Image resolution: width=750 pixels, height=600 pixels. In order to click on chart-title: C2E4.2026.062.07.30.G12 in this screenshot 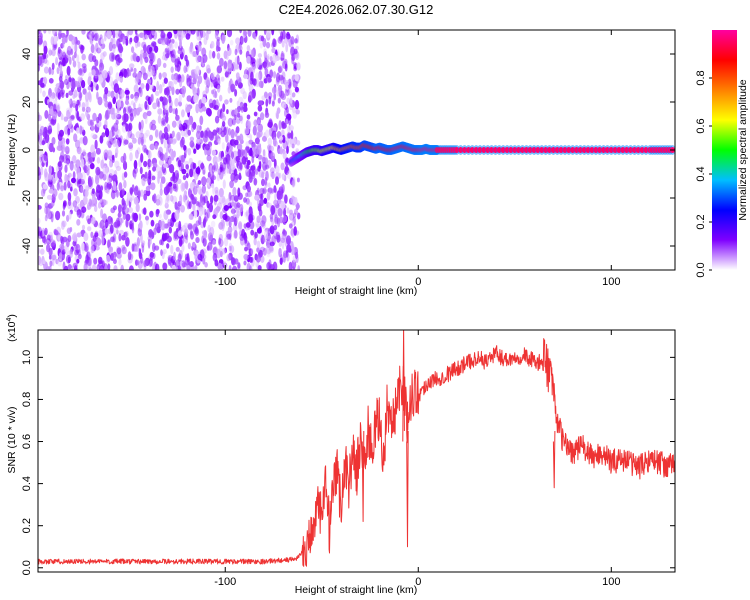, I will do `click(356, 9)`.